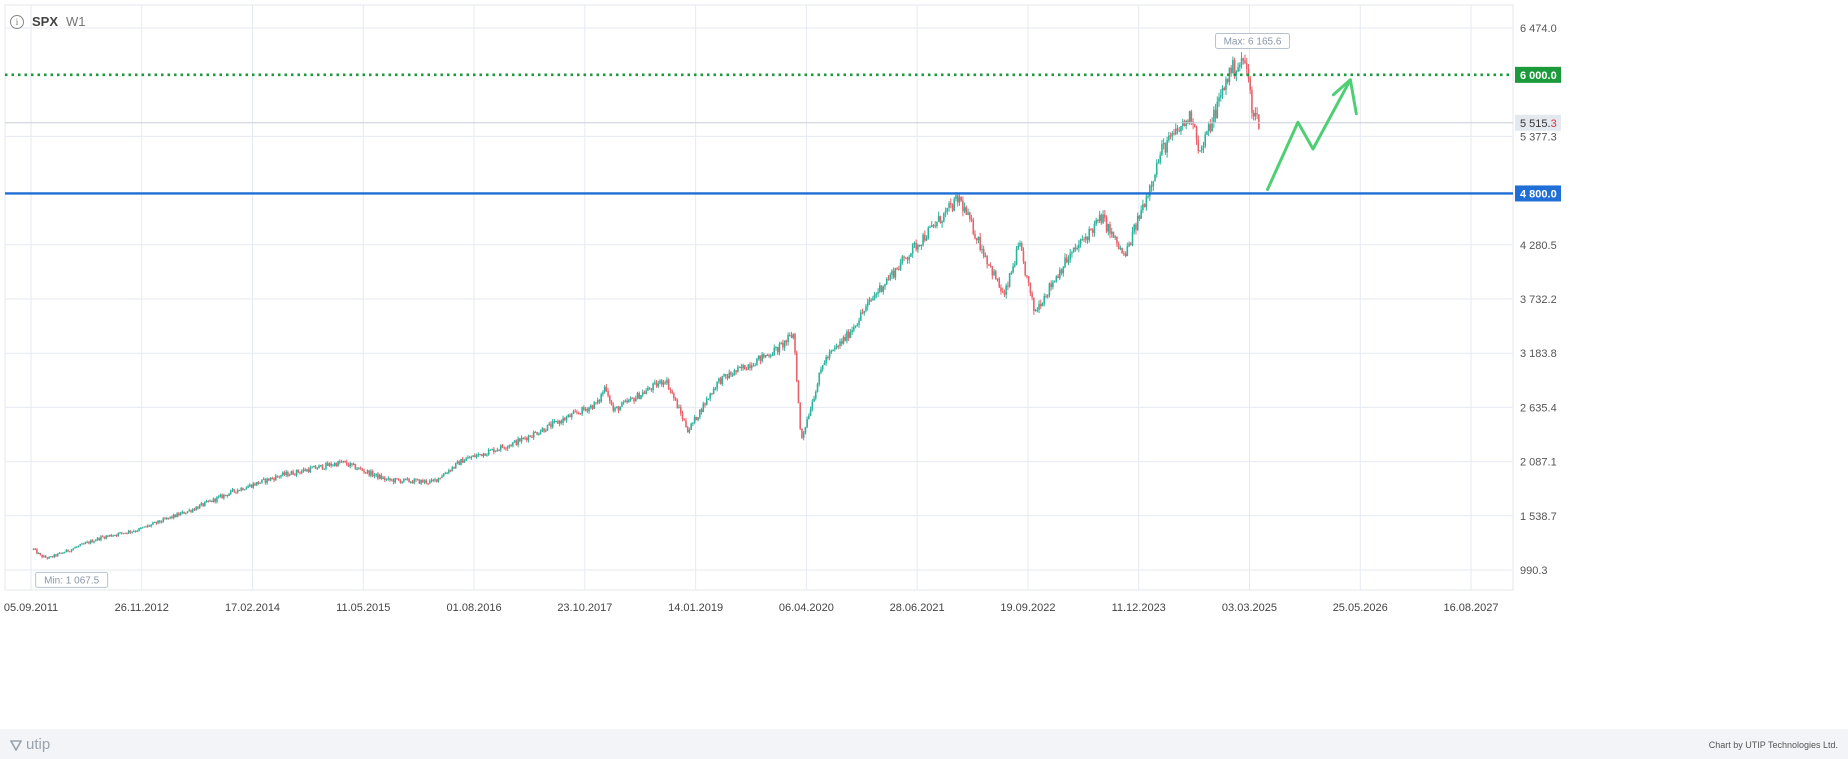 The height and width of the screenshot is (759, 1848). I want to click on x-tick-label: 25.05.2026, so click(1360, 608).